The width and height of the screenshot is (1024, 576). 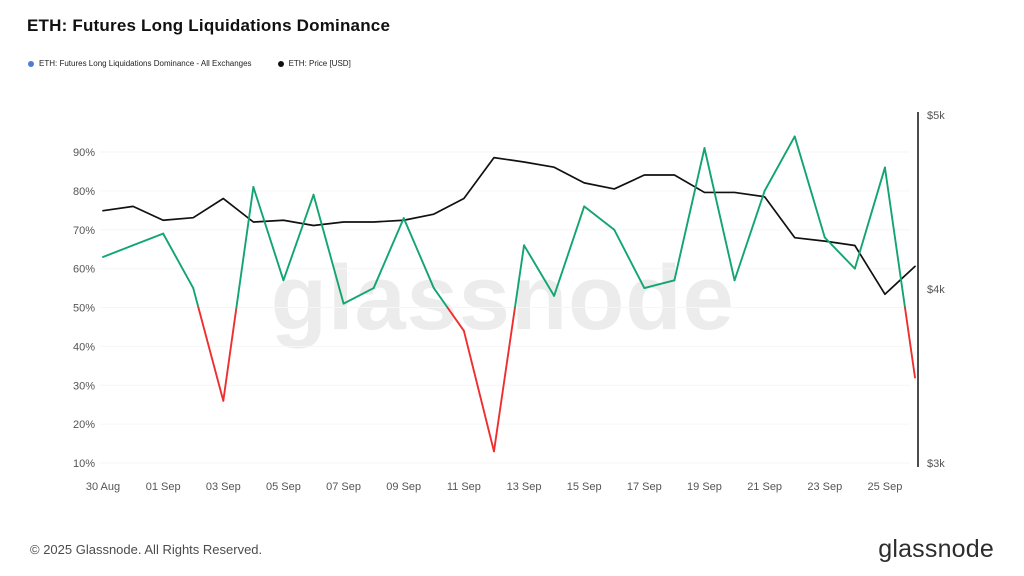 What do you see at coordinates (209, 25) in the screenshot?
I see `page-title: ETH: Futures Long Liquidations Dominance` at bounding box center [209, 25].